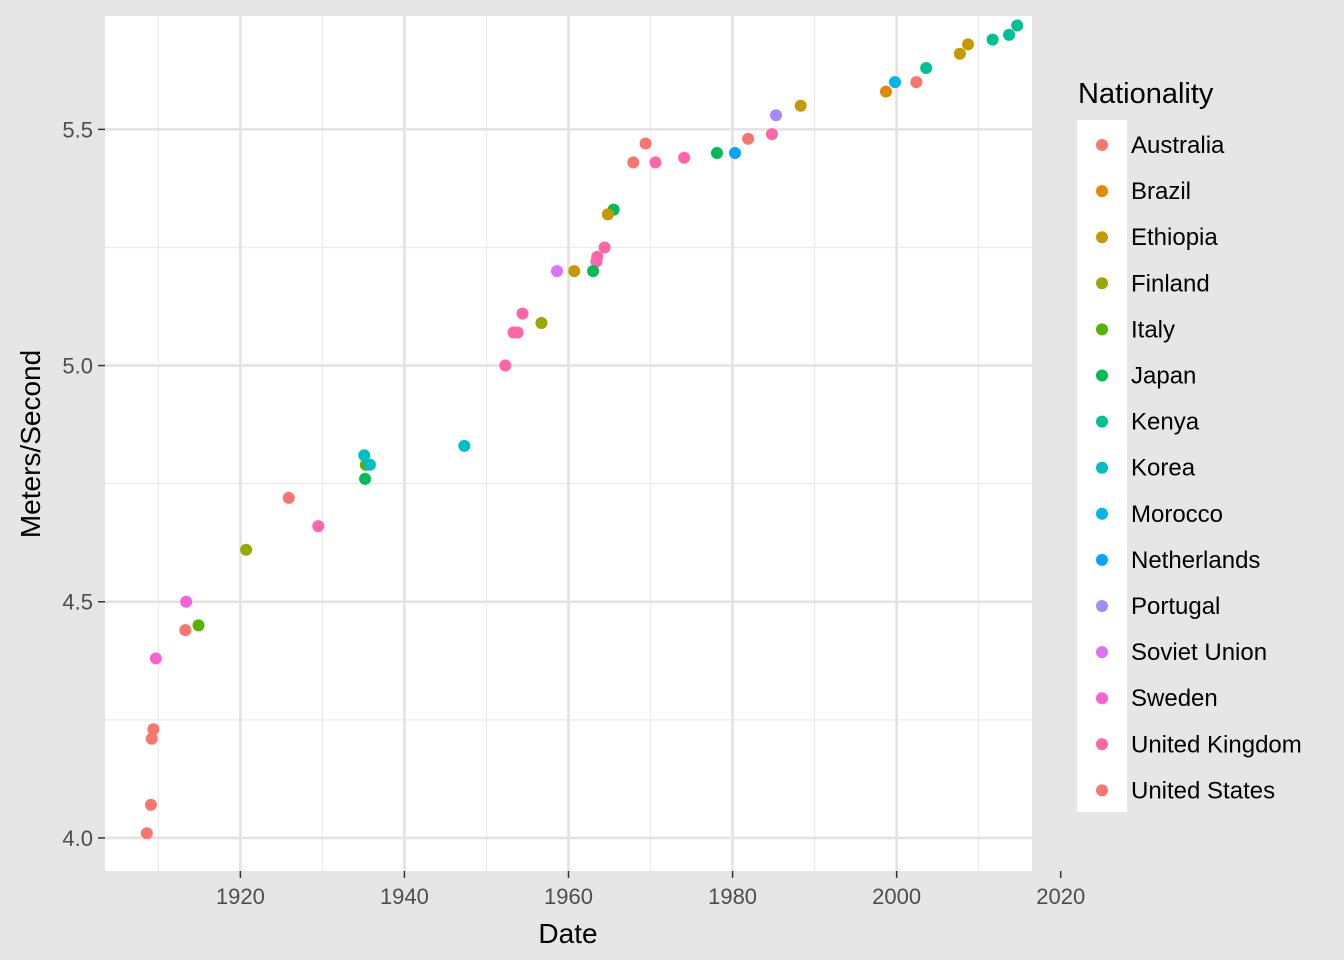 This screenshot has height=960, width=1344. Describe the element at coordinates (1199, 652) in the screenshot. I see `legend-label: Soviet Union` at that location.